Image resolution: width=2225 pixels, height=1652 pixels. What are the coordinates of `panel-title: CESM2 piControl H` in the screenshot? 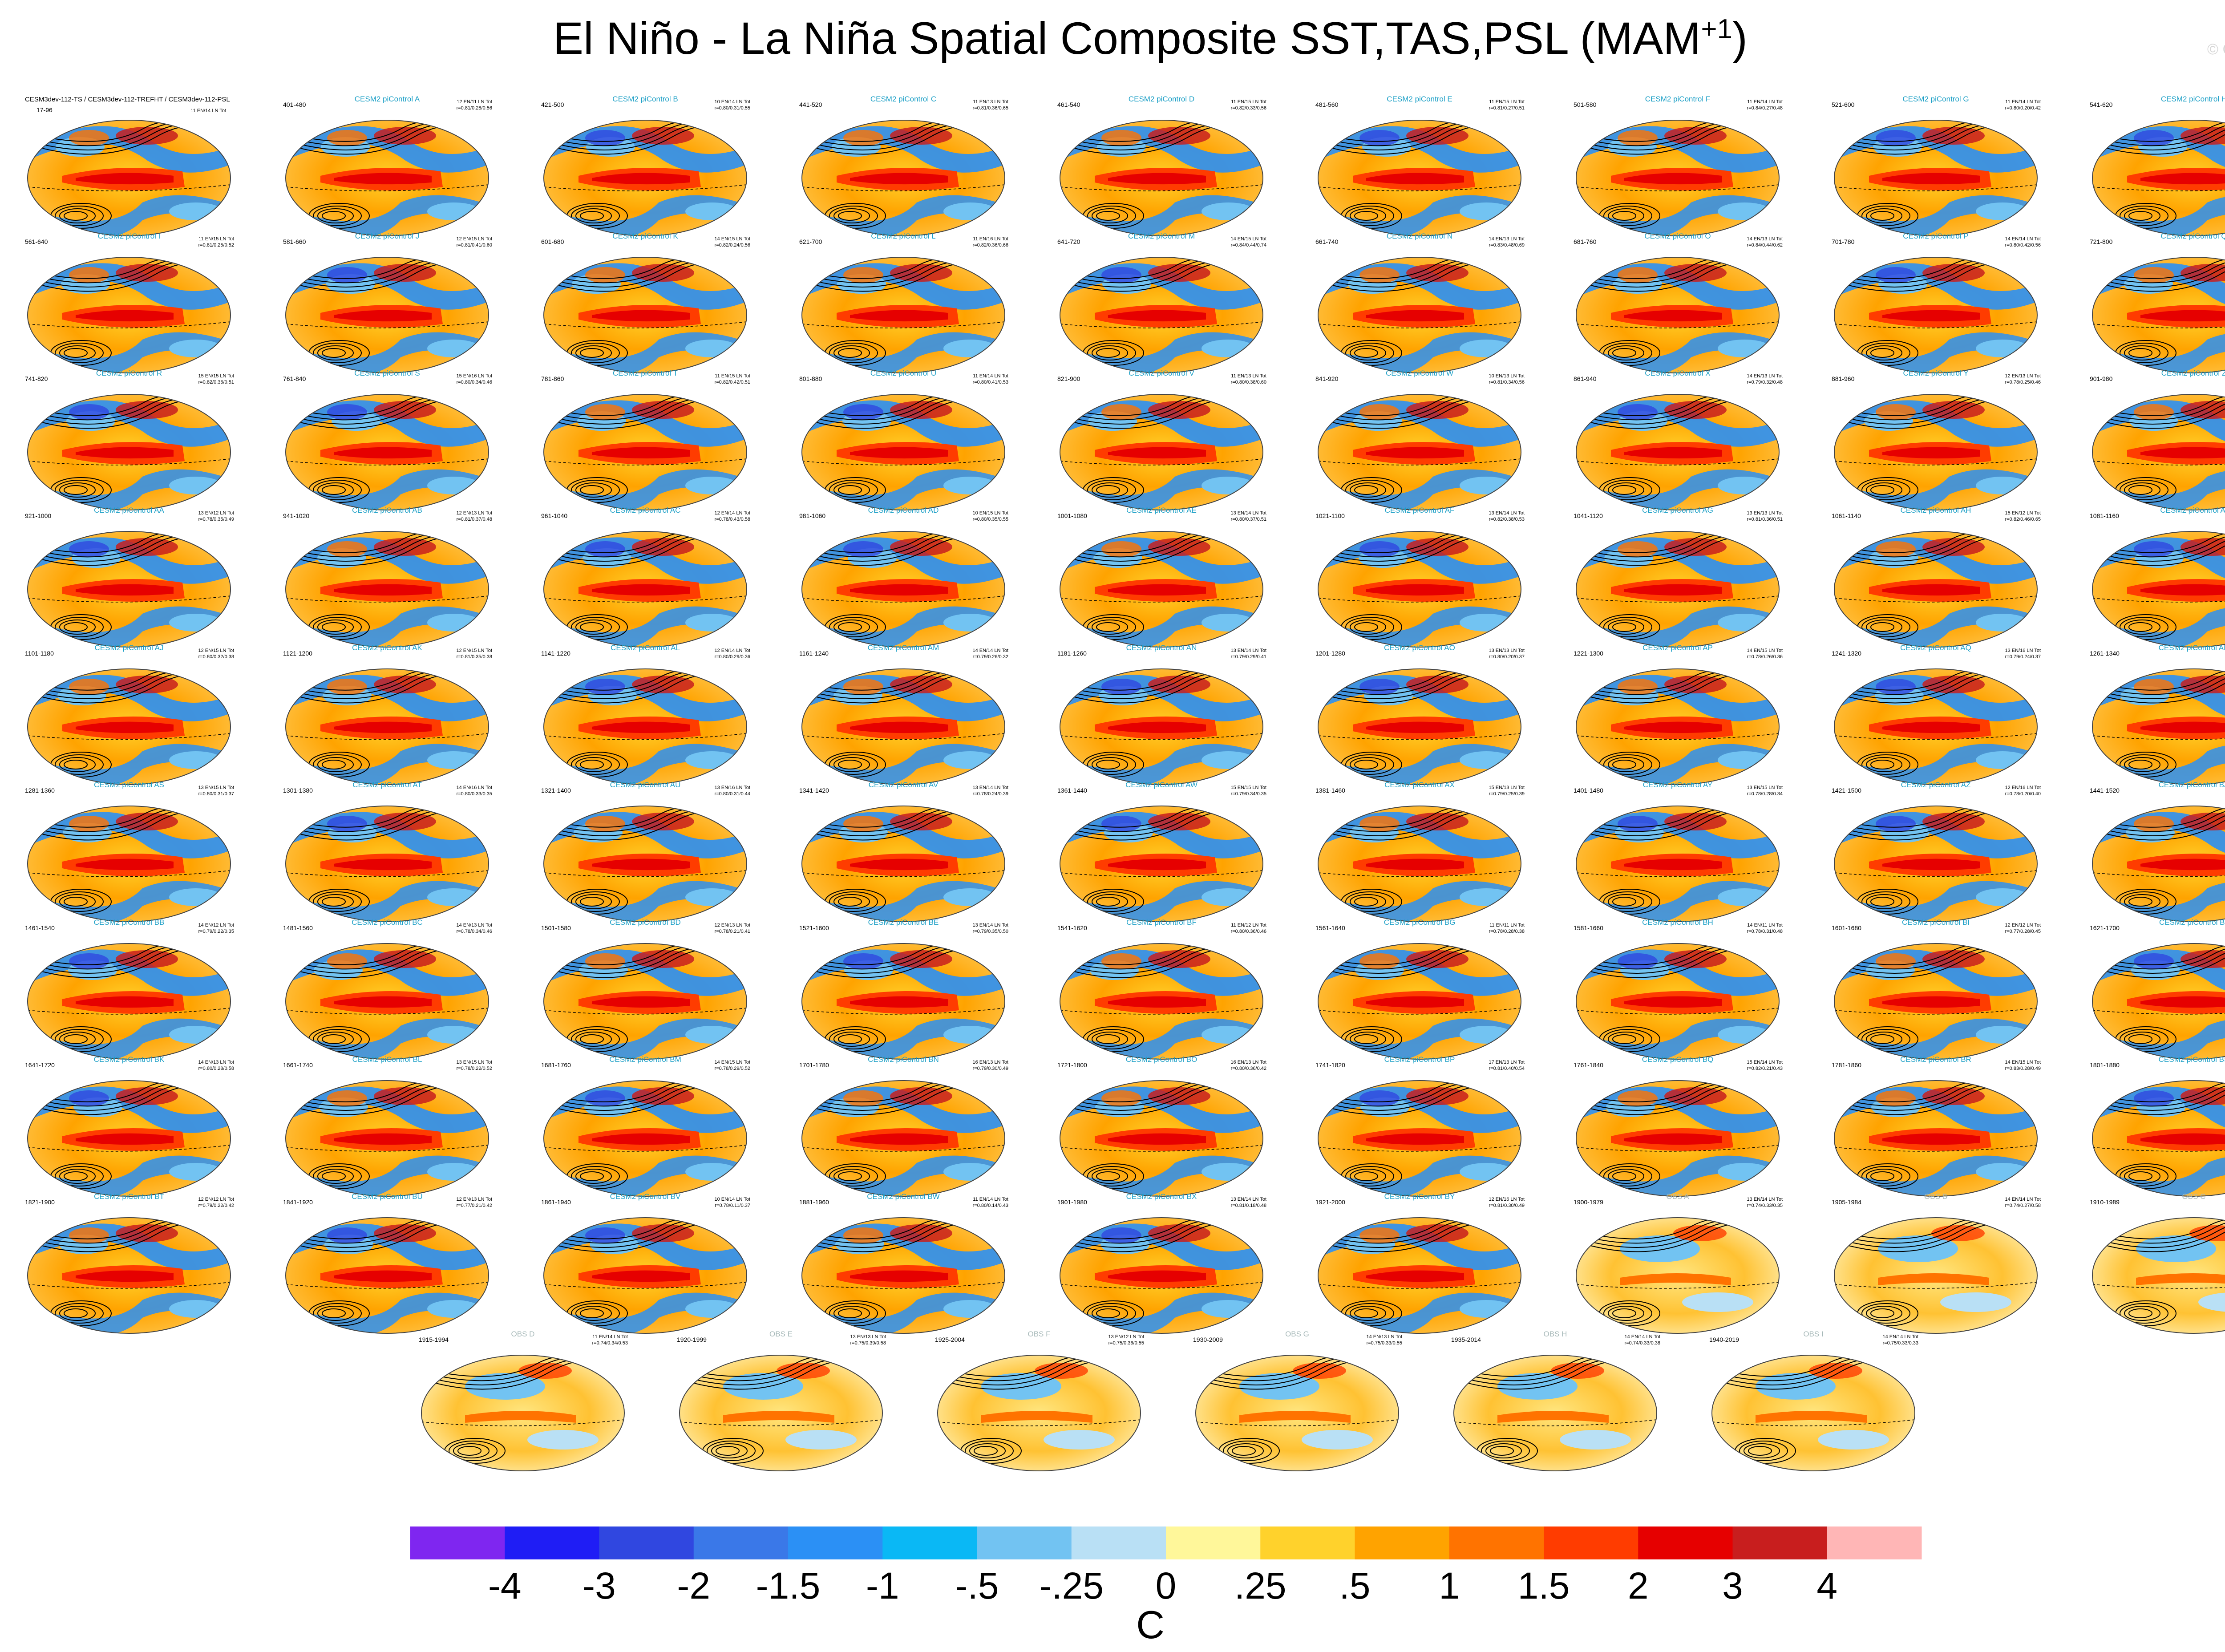 It's located at (2193, 99).